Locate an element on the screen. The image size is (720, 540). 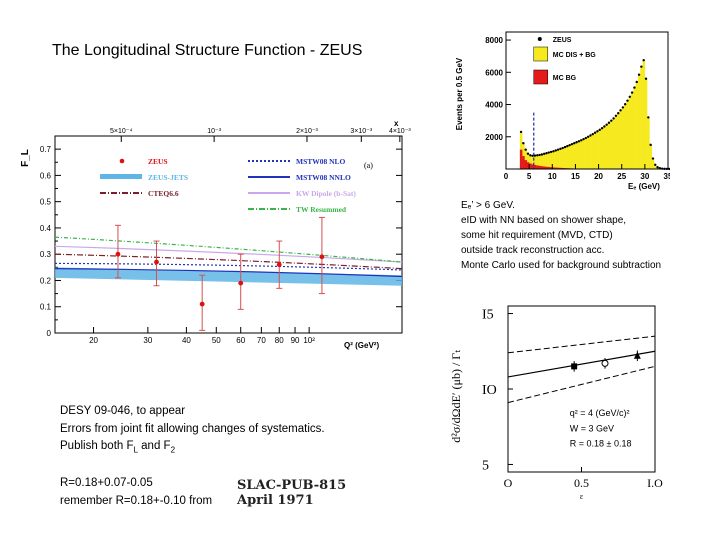
hist-x-tick-label: 30 is located at coordinates (644, 176).